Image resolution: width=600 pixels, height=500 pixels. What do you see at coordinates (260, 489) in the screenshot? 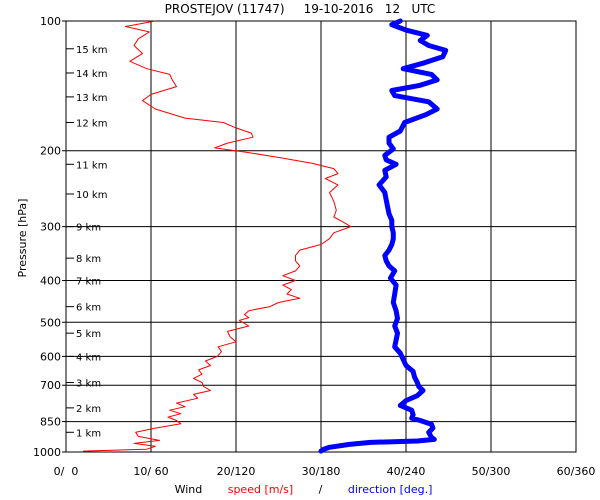
I see `x-axis-label-speed: speed [m/s]` at bounding box center [260, 489].